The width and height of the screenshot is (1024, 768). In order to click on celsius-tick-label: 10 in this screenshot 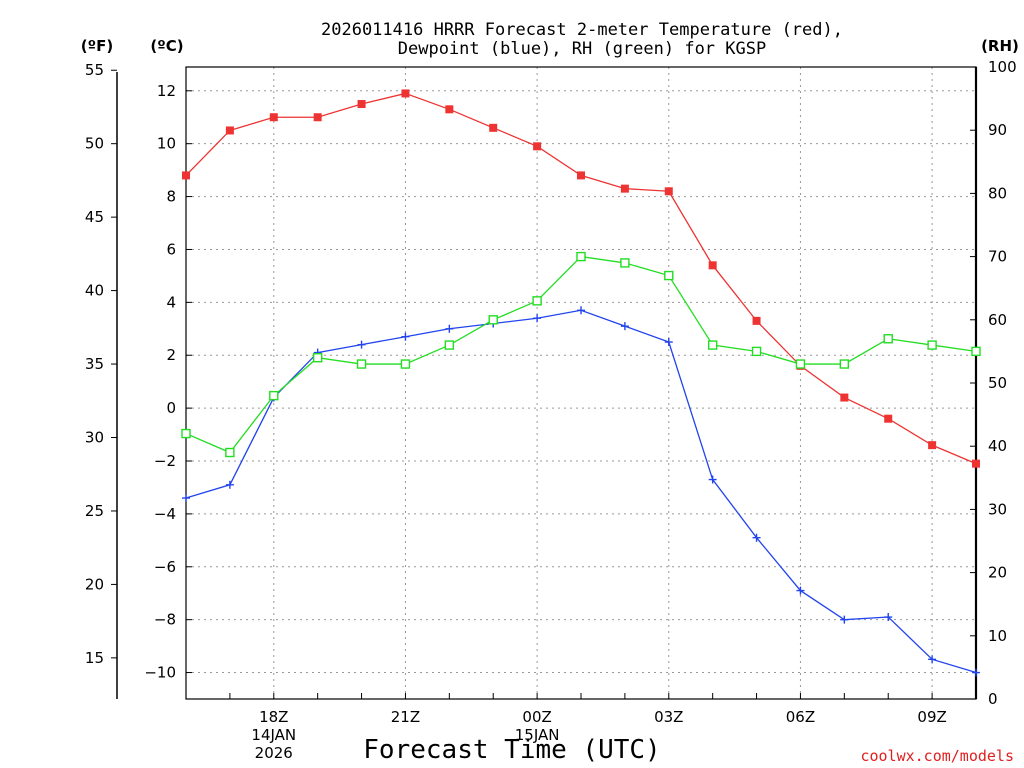, I will do `click(166, 144)`.